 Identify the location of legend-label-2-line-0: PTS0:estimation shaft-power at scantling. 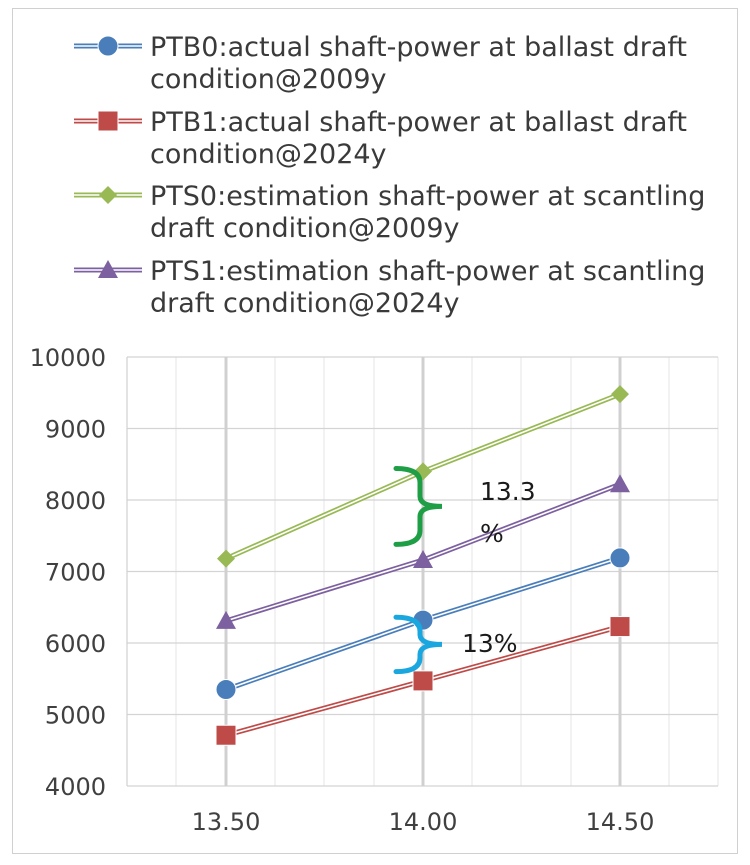
(427, 196).